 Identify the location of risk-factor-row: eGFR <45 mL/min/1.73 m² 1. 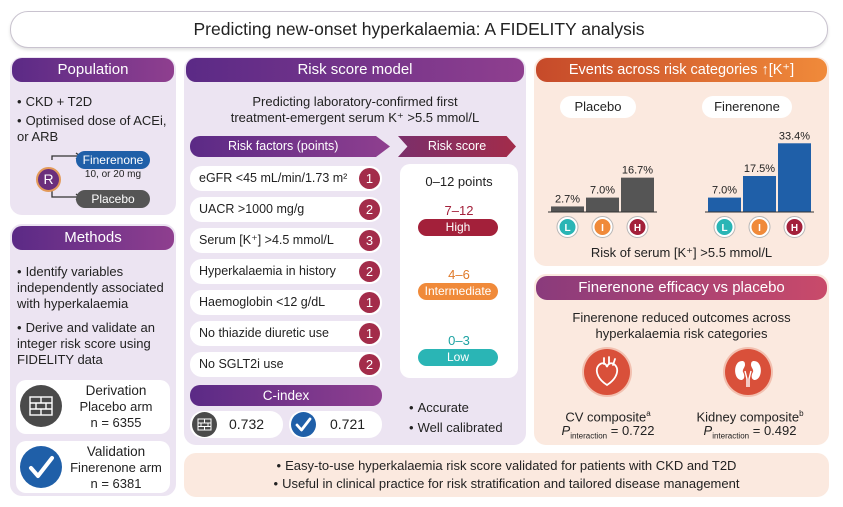
(286, 178).